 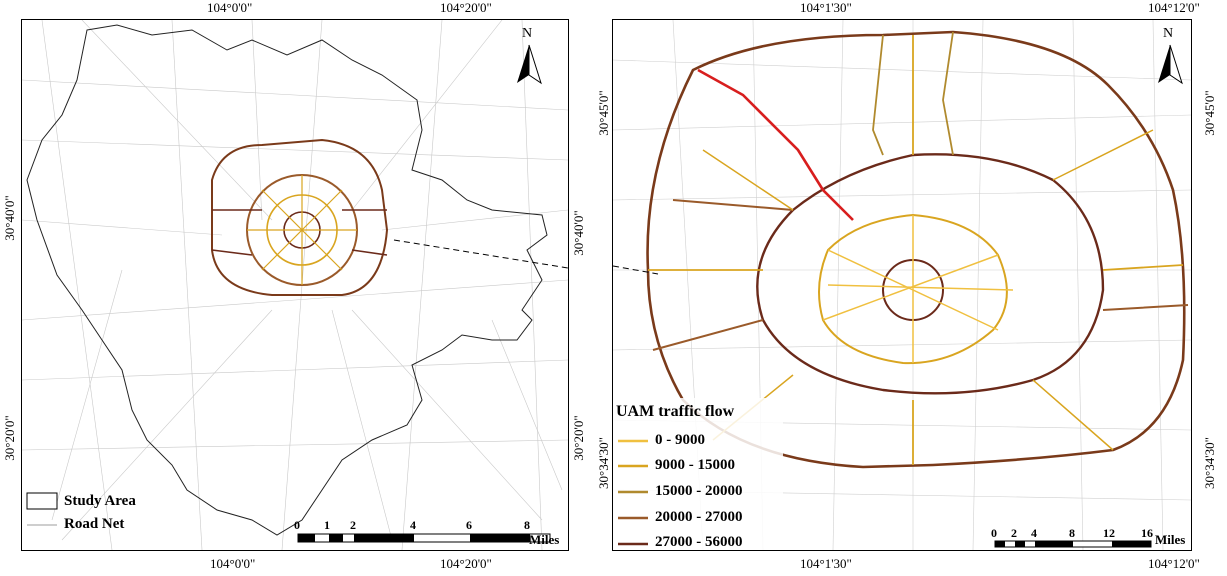 I want to click on flow-legend-swatches, so click(x=633, y=492).